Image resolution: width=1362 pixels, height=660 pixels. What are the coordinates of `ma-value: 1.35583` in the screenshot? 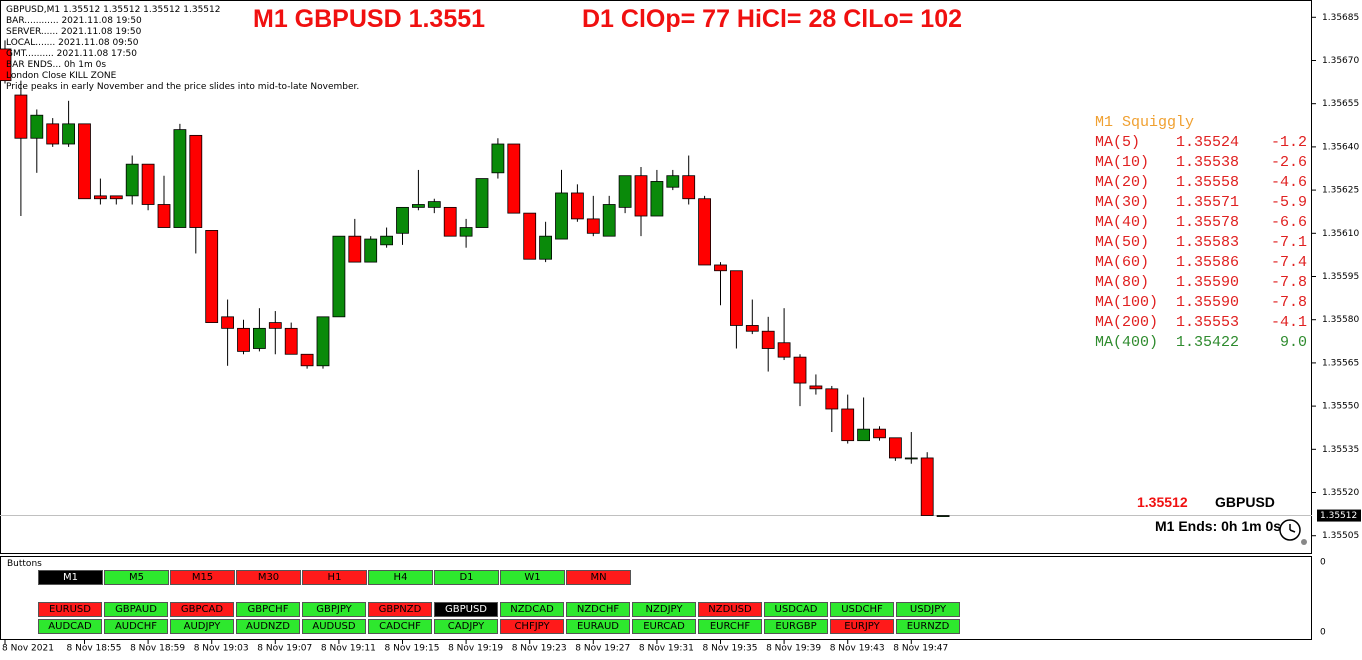 It's located at (1208, 242).